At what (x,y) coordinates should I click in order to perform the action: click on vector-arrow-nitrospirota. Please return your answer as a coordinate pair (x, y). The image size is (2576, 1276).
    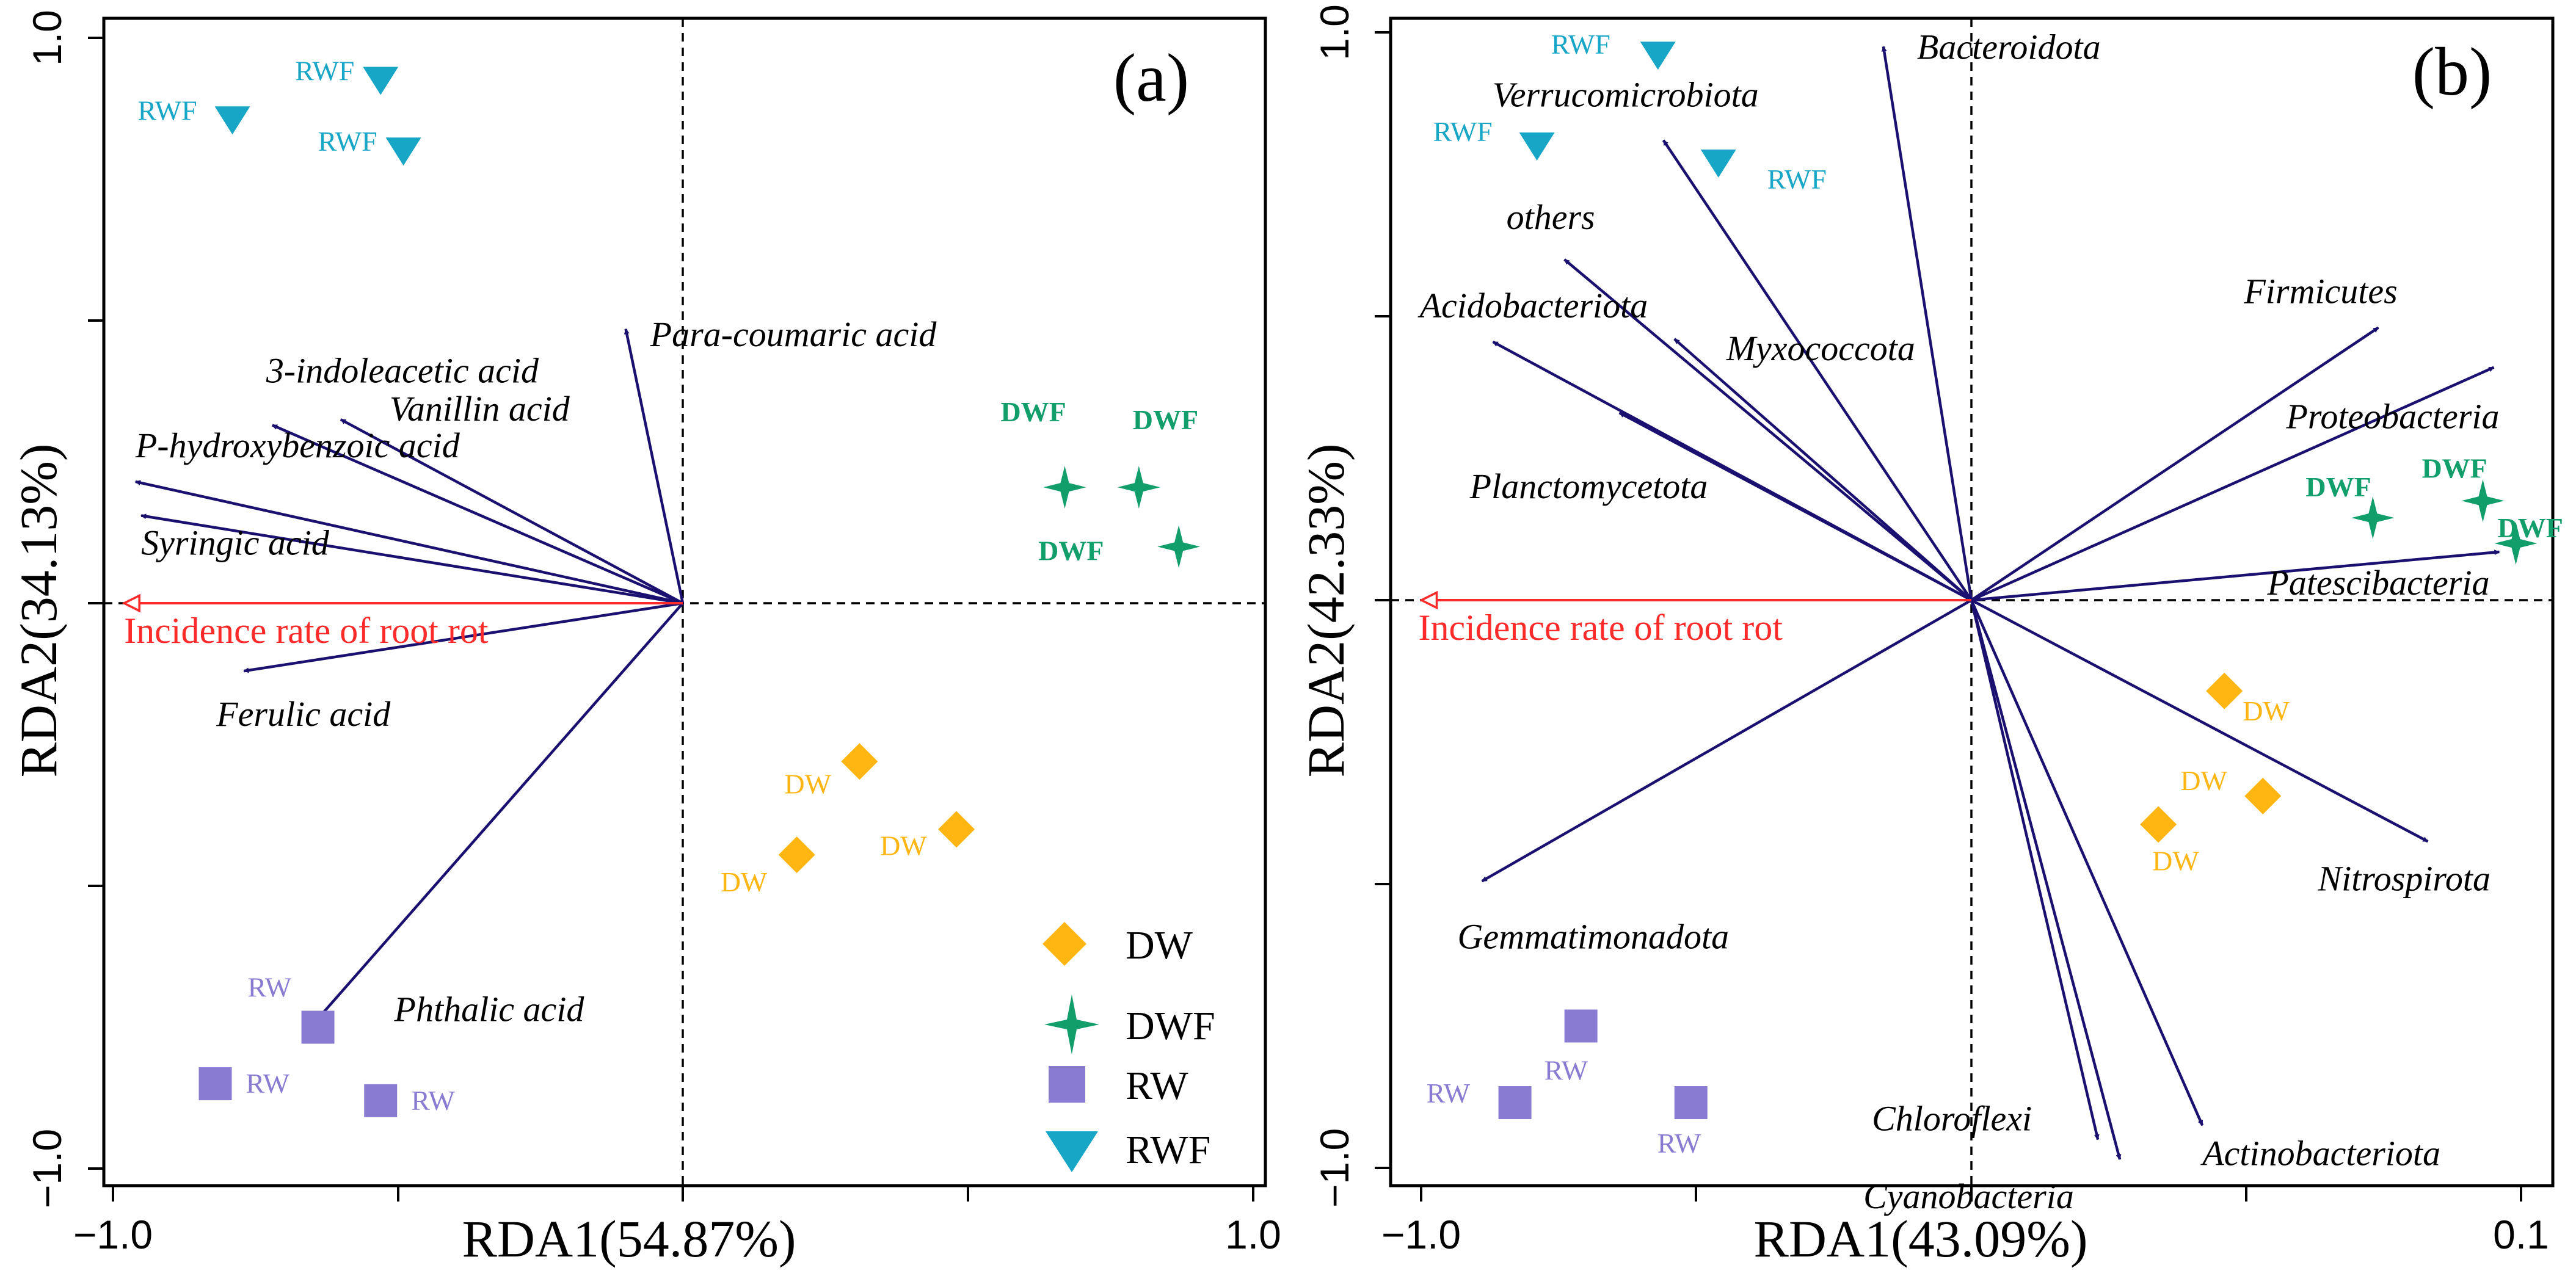
    Looking at the image, I should click on (2199, 721).